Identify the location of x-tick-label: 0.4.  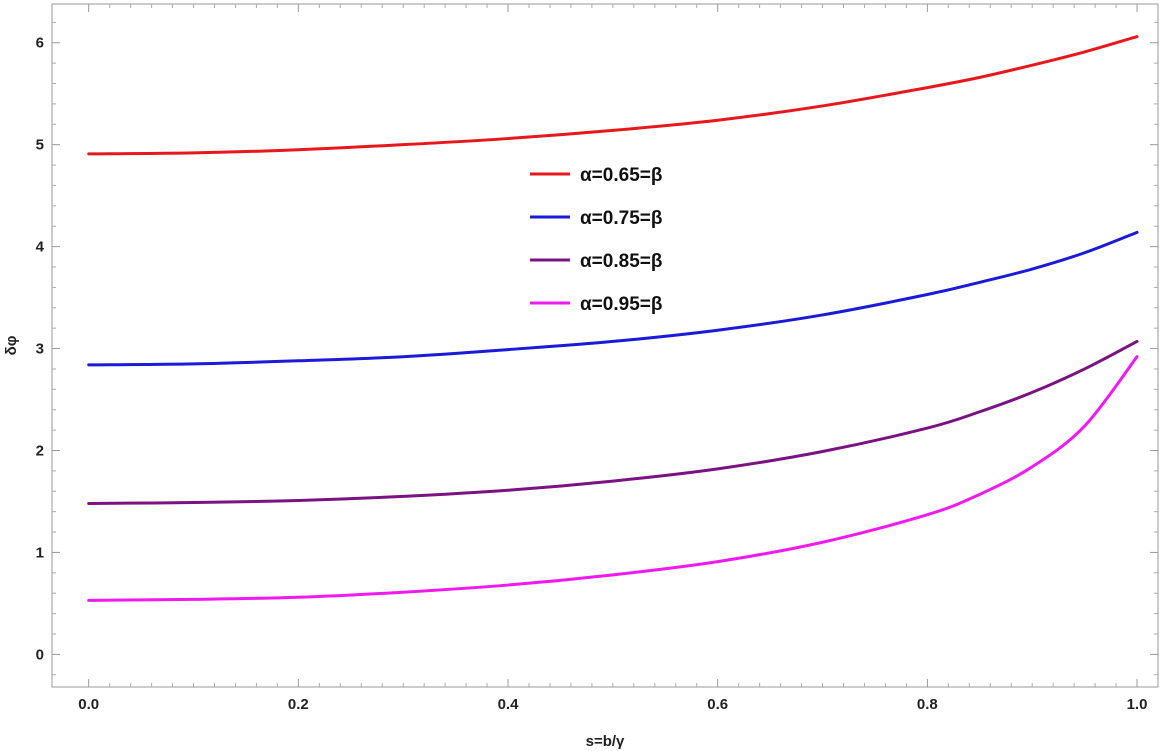
(509, 704).